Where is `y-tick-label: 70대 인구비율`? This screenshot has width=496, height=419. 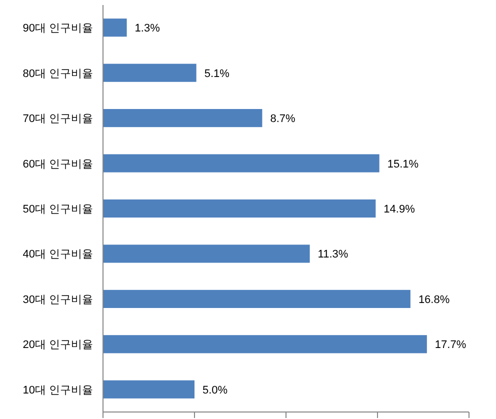 y-tick-label: 70대 인구비율 is located at coordinates (57, 119).